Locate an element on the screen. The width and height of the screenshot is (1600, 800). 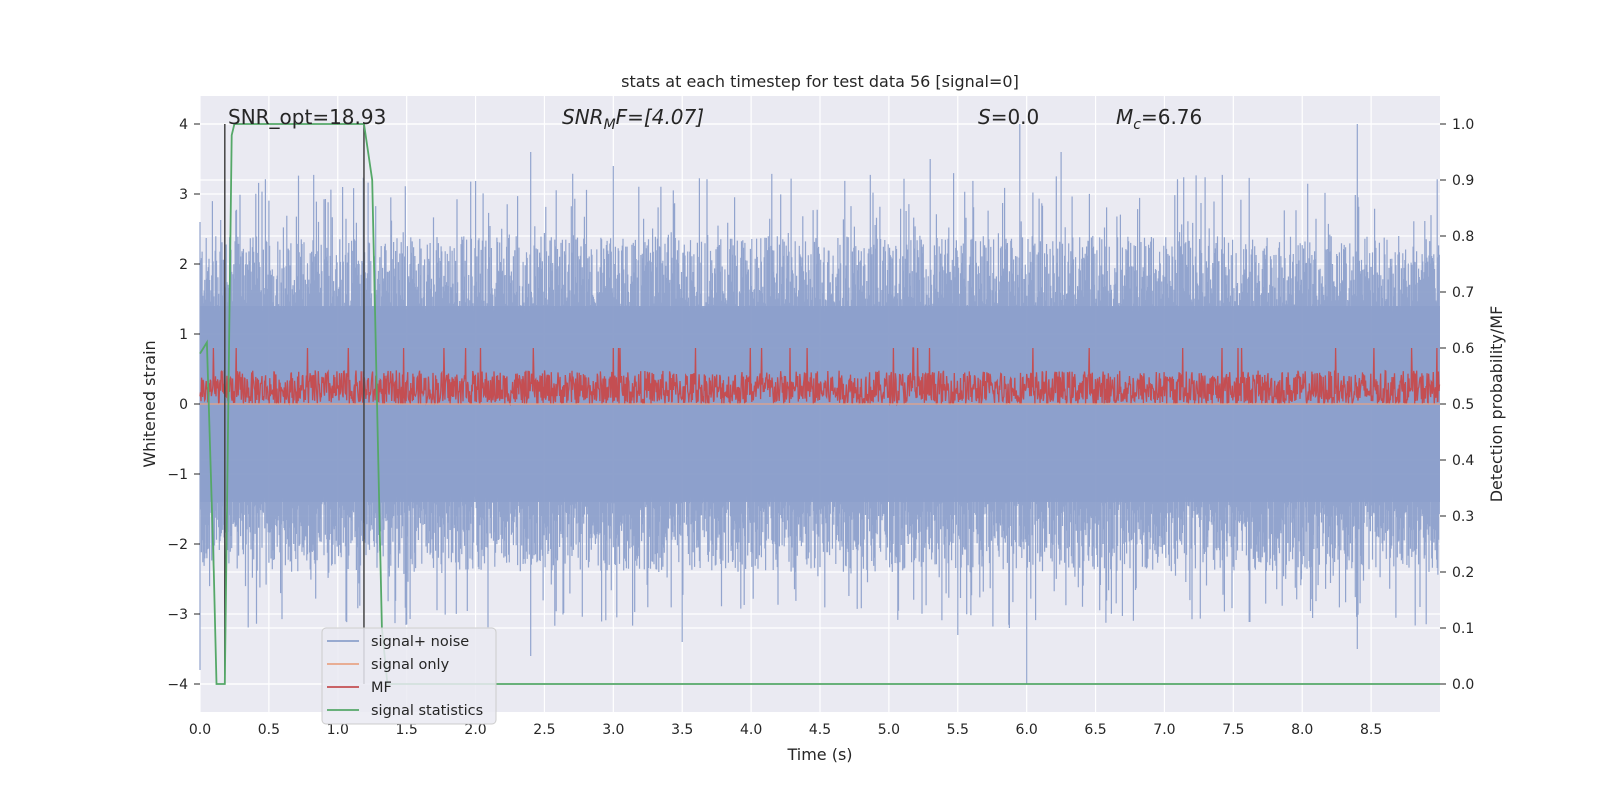
y-tick-label: 0 is located at coordinates (183, 405).